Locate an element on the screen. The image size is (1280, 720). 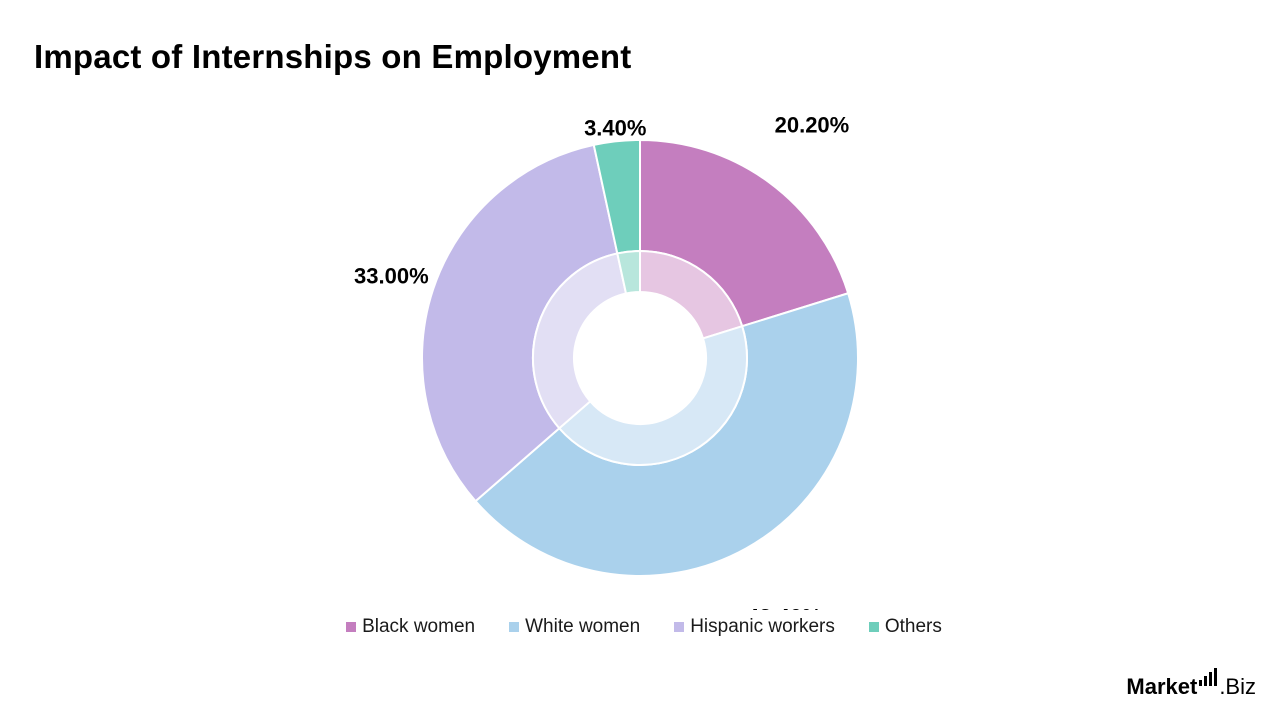
inner-slice-white-women is located at coordinates (652, 395).